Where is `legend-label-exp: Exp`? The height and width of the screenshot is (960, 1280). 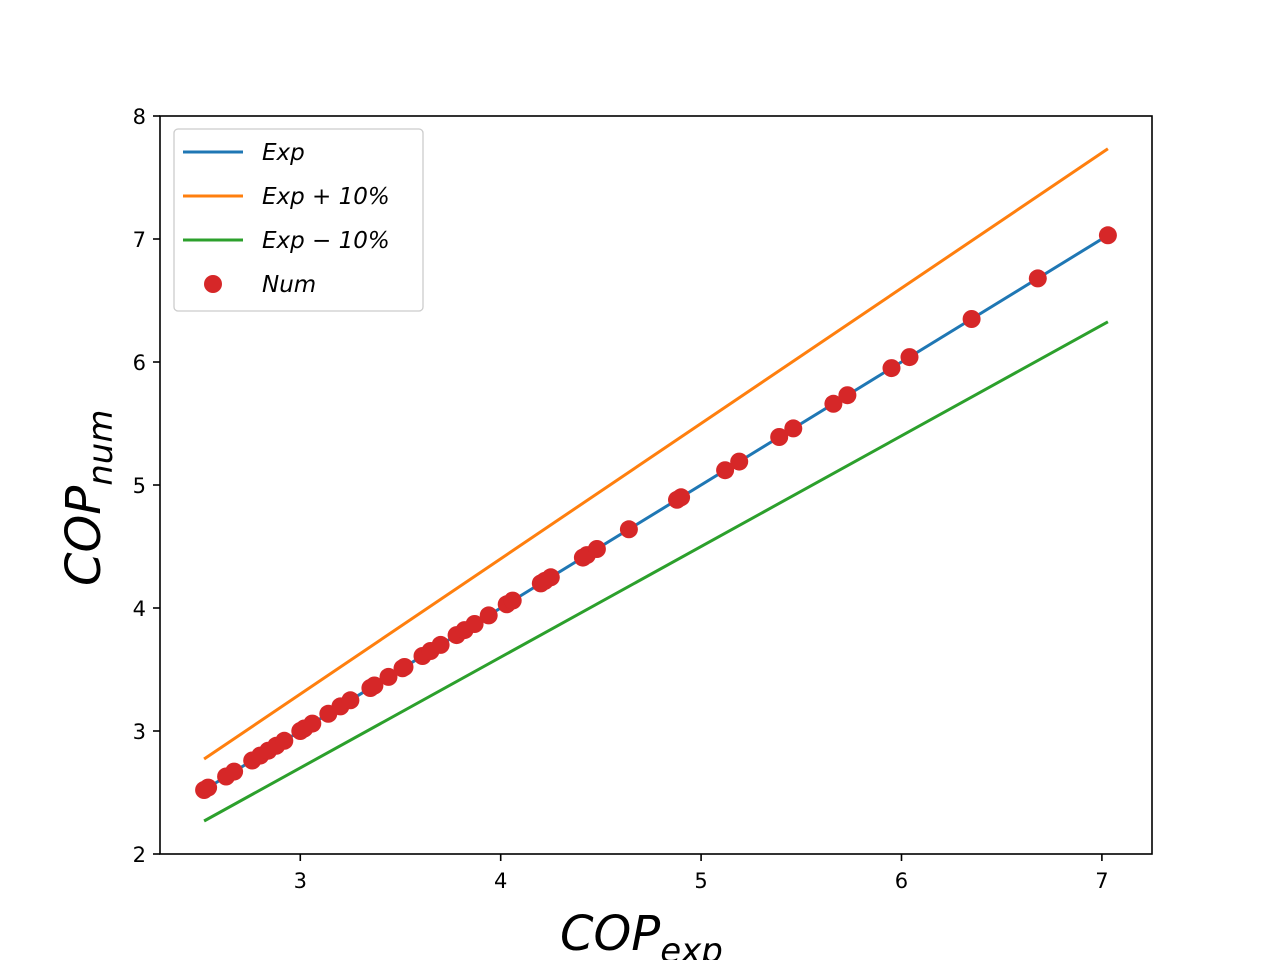 legend-label-exp: Exp is located at coordinates (283, 153).